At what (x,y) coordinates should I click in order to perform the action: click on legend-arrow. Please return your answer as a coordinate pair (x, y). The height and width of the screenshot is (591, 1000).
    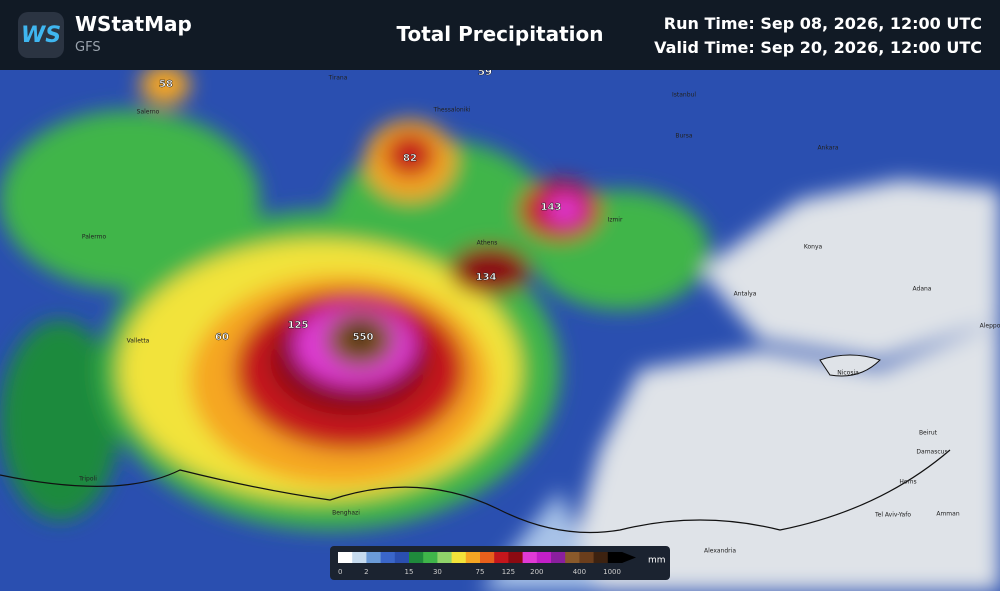
    Looking at the image, I should click on (629, 557).